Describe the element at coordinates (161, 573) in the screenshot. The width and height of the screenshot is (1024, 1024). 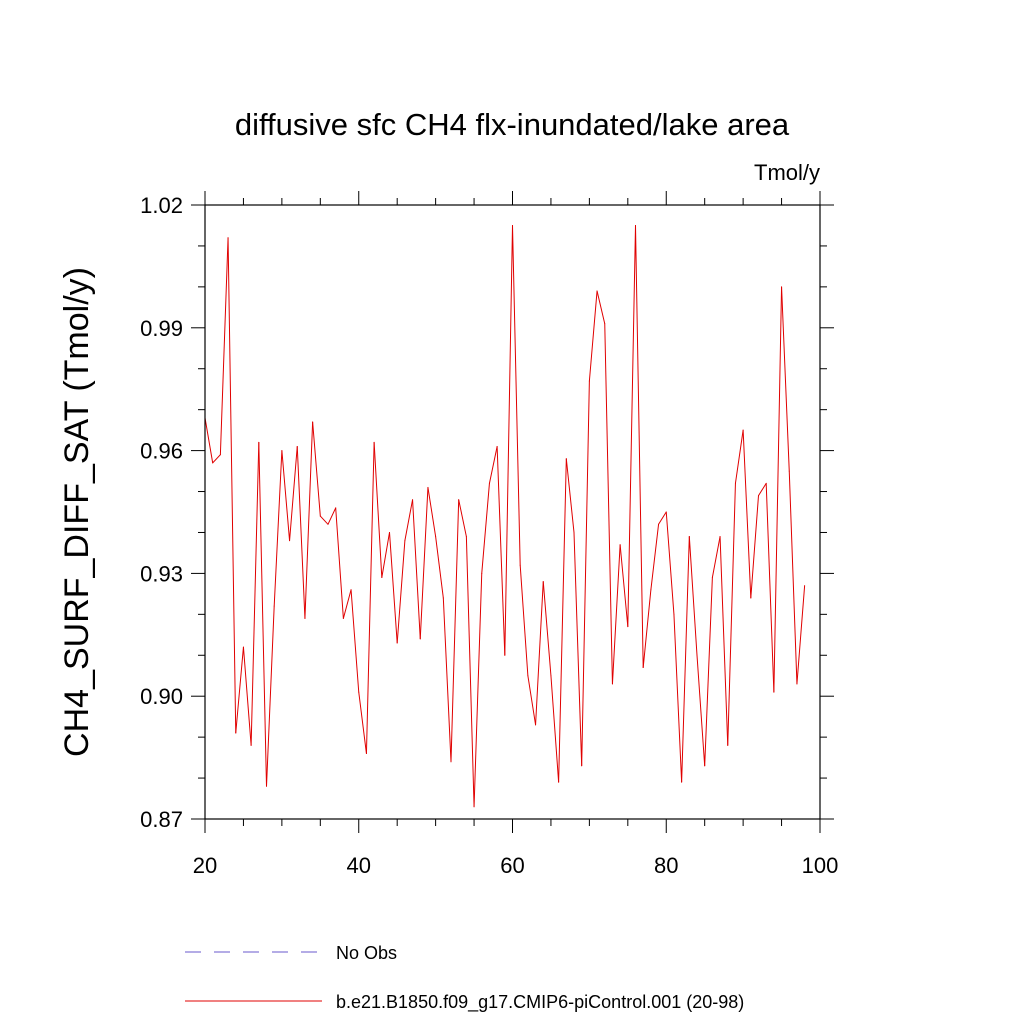
I see `y-tick-label: 0.93` at that location.